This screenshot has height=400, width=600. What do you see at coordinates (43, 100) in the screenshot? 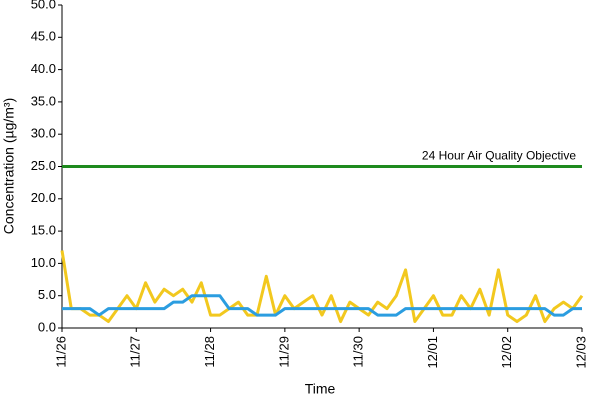
I see `y-tick-label: 35.0` at bounding box center [43, 100].